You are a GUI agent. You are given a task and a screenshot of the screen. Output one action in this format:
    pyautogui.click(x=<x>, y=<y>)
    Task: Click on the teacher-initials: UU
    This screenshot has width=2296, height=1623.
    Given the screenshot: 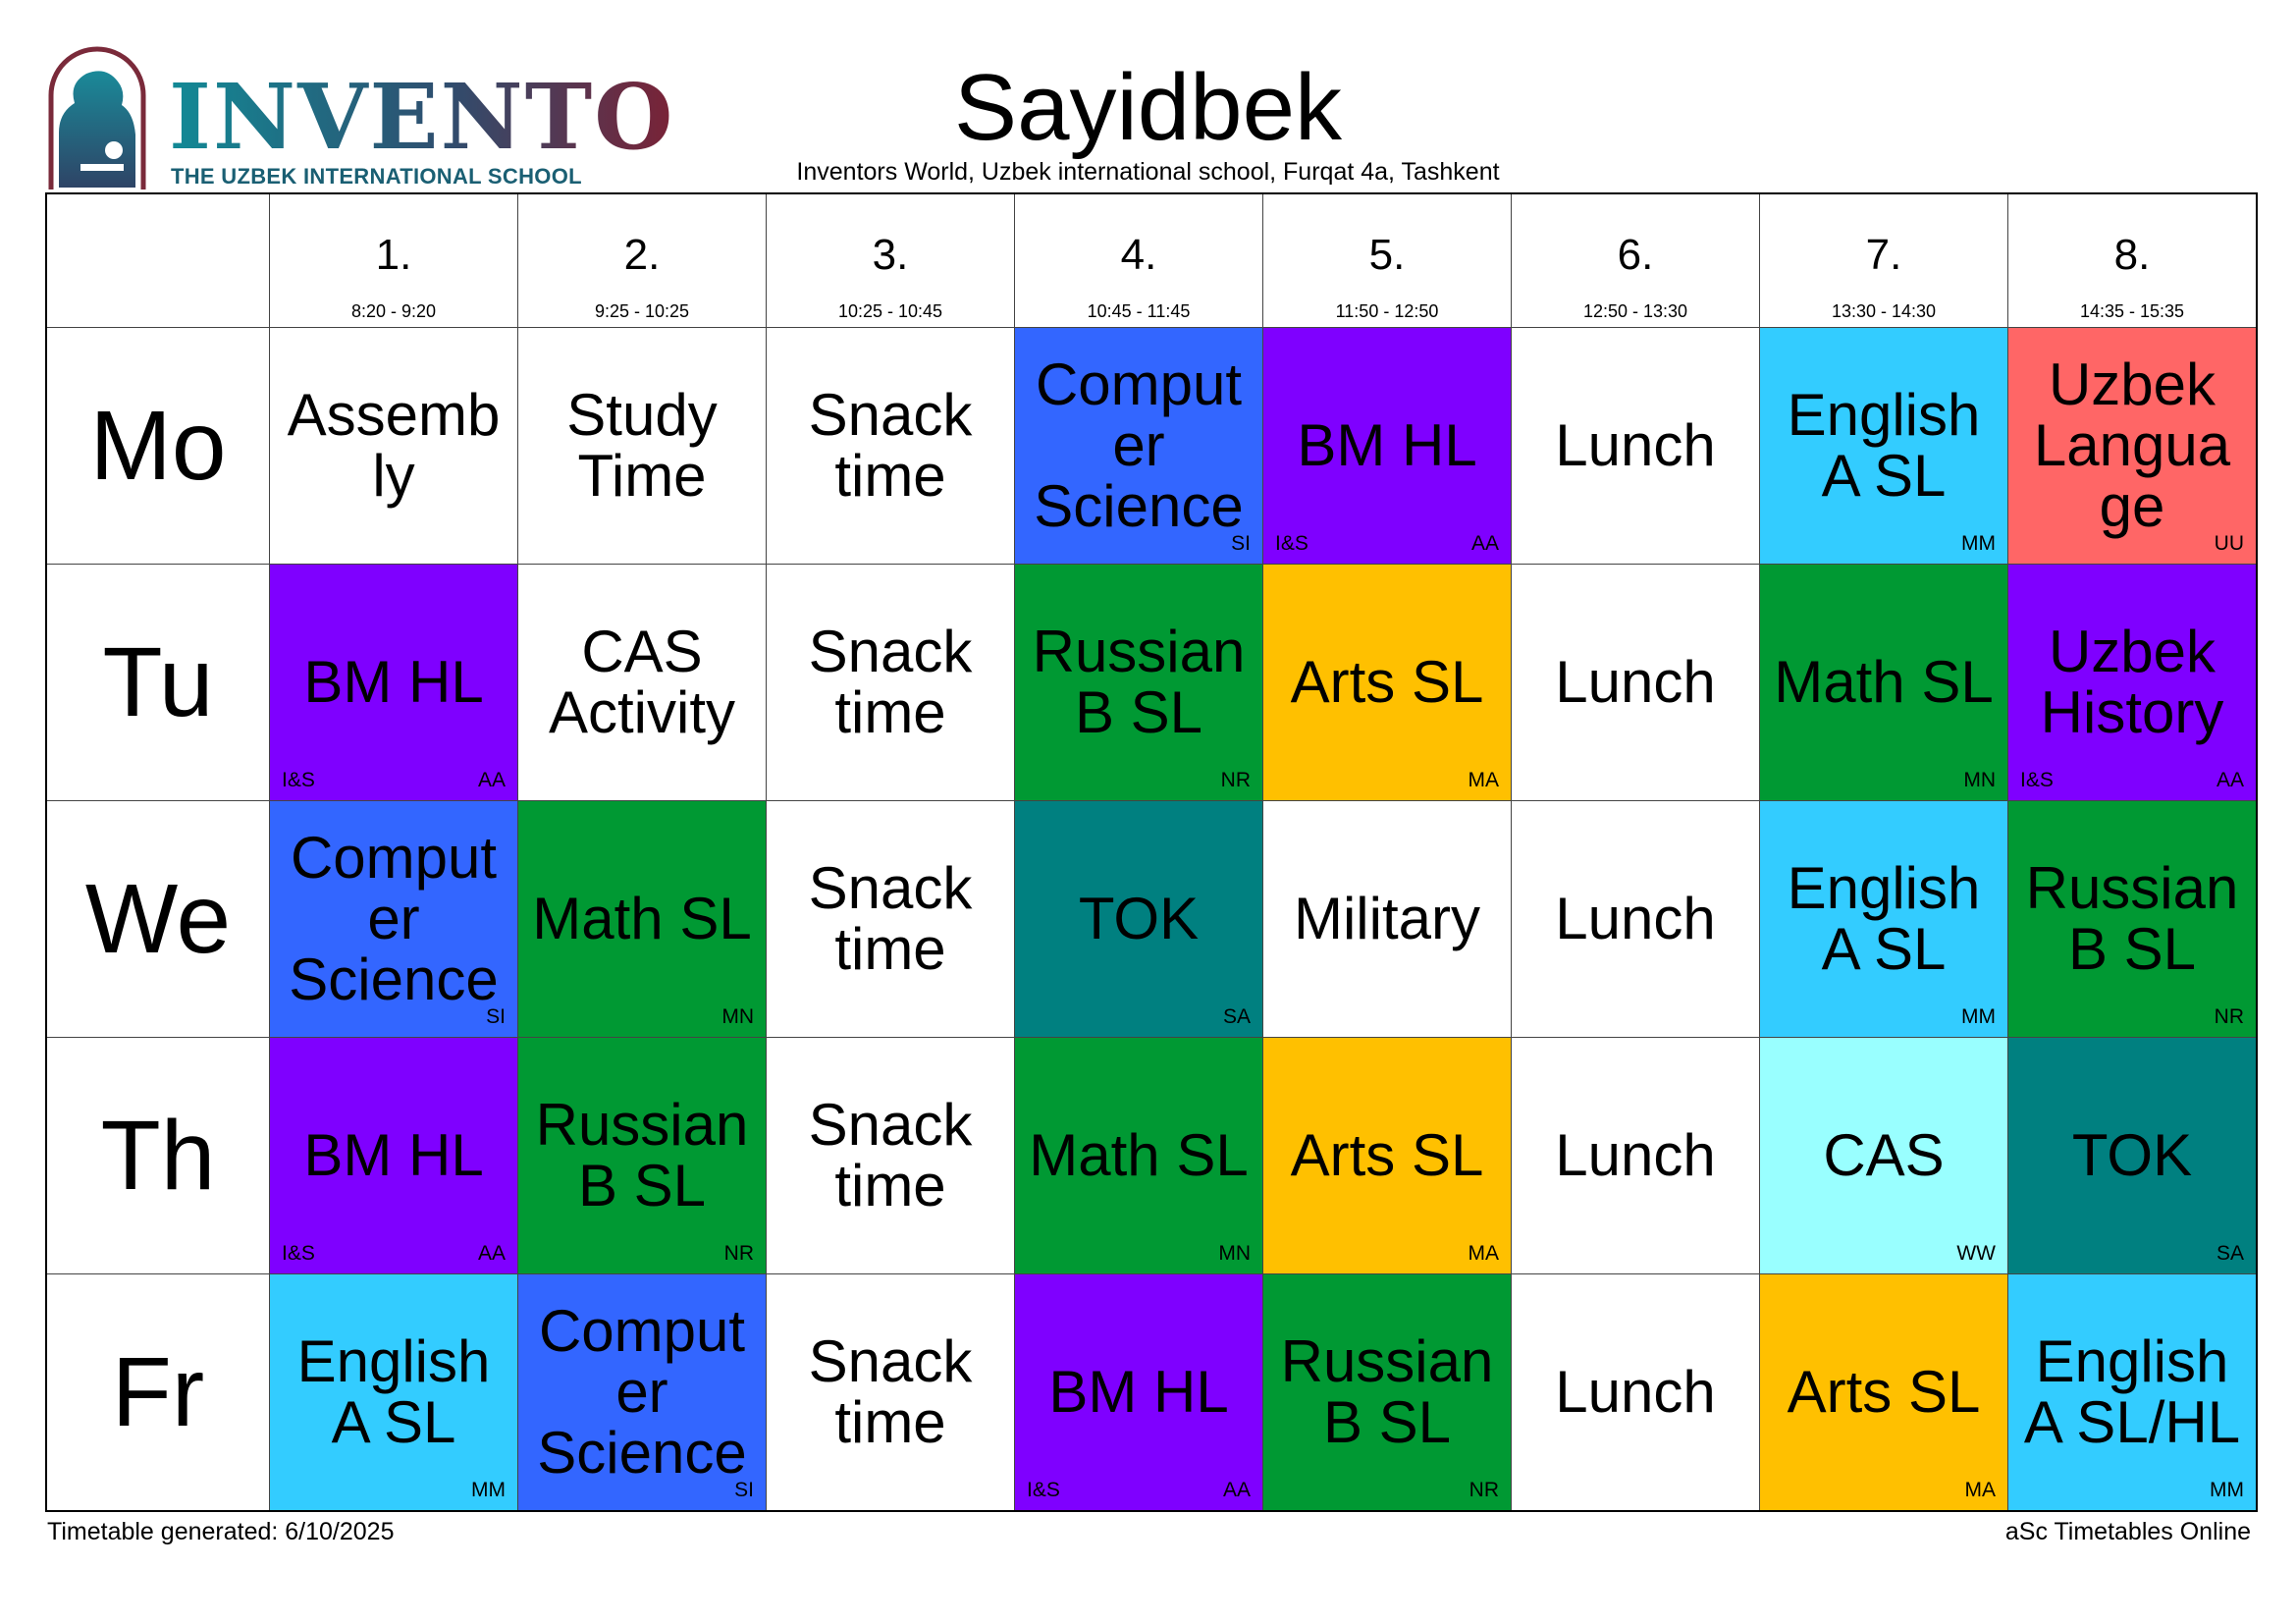 What is the action you would take?
    pyautogui.click(x=2229, y=544)
    